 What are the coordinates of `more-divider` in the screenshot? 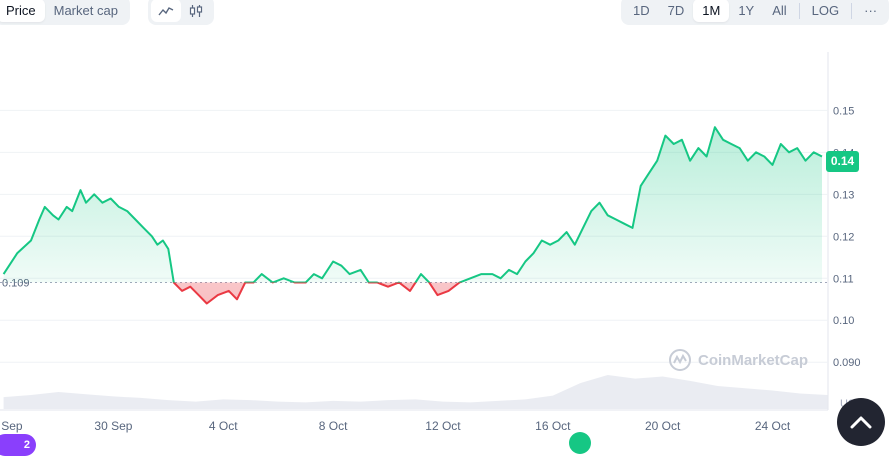 It's located at (852, 10).